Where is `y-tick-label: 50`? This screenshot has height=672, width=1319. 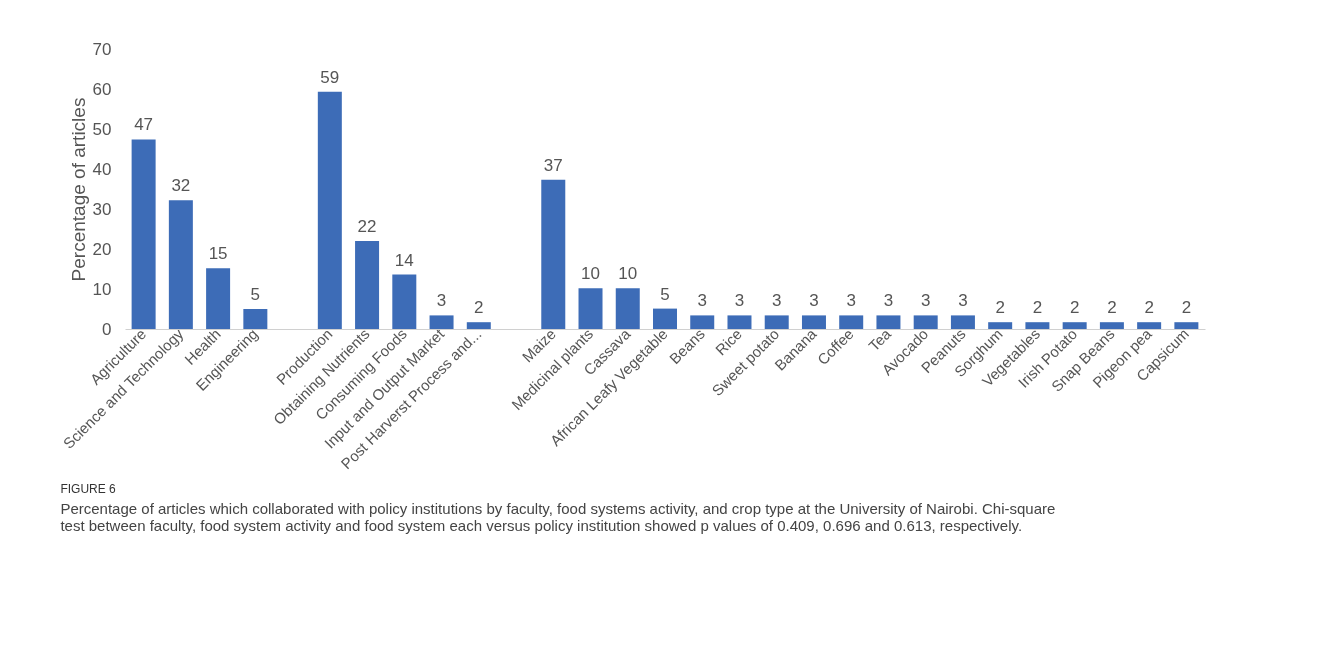
y-tick-label: 50 is located at coordinates (102, 129).